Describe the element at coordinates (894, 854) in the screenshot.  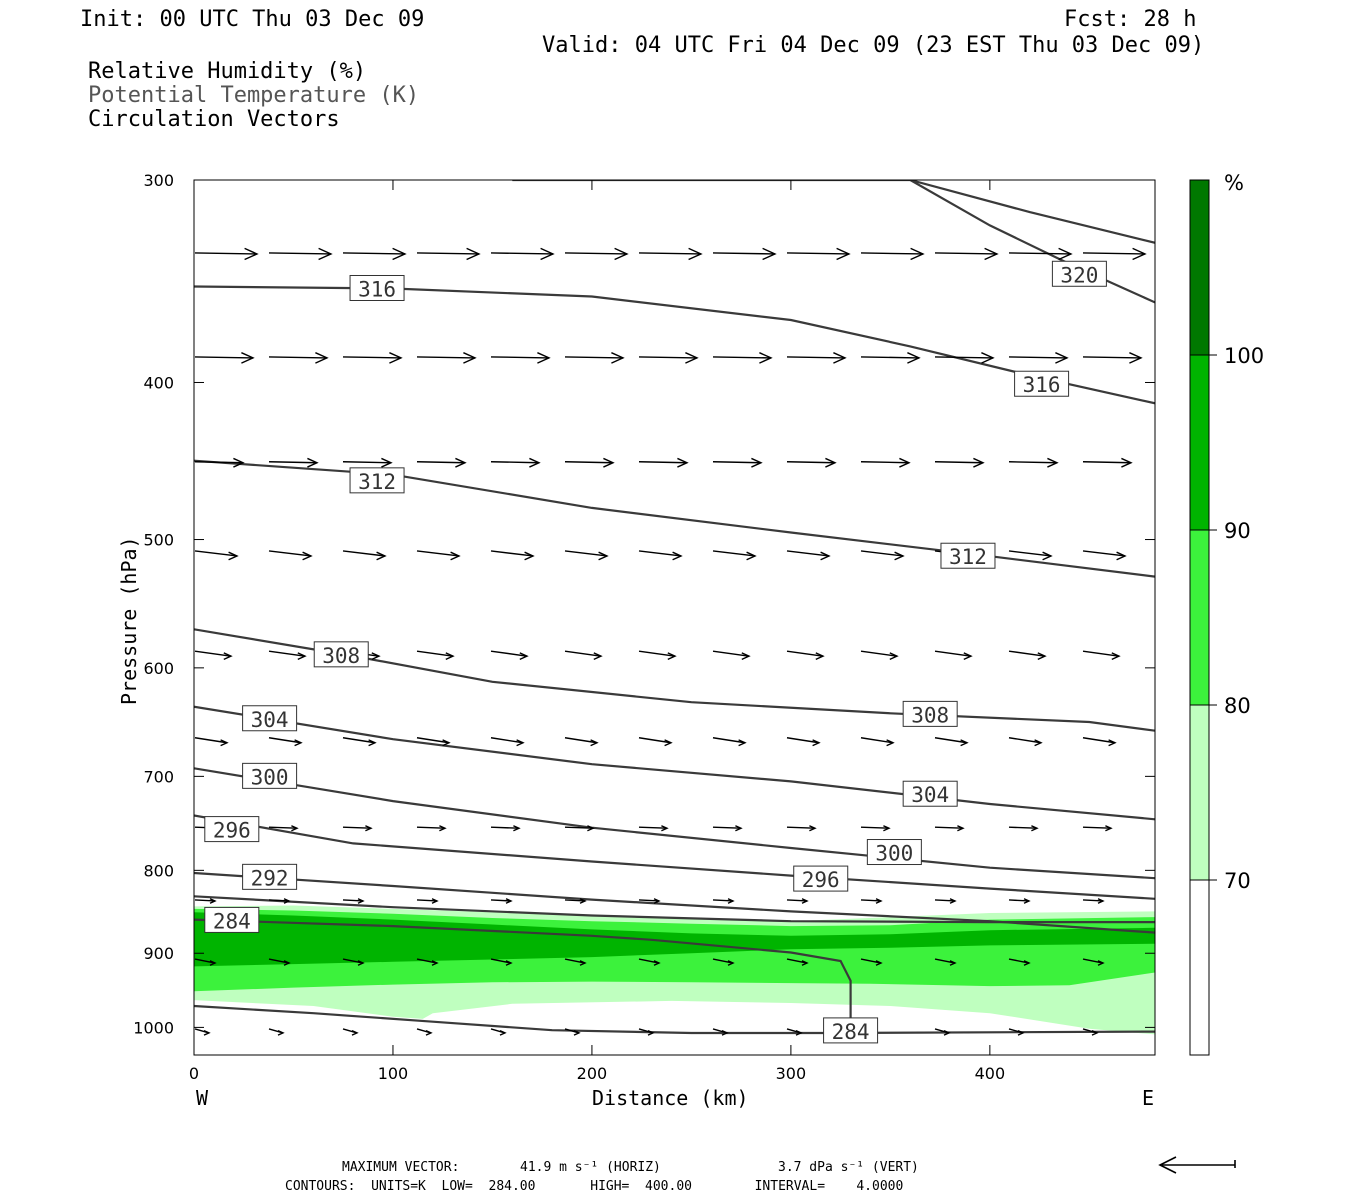
I see `theta-label-text: 300` at that location.